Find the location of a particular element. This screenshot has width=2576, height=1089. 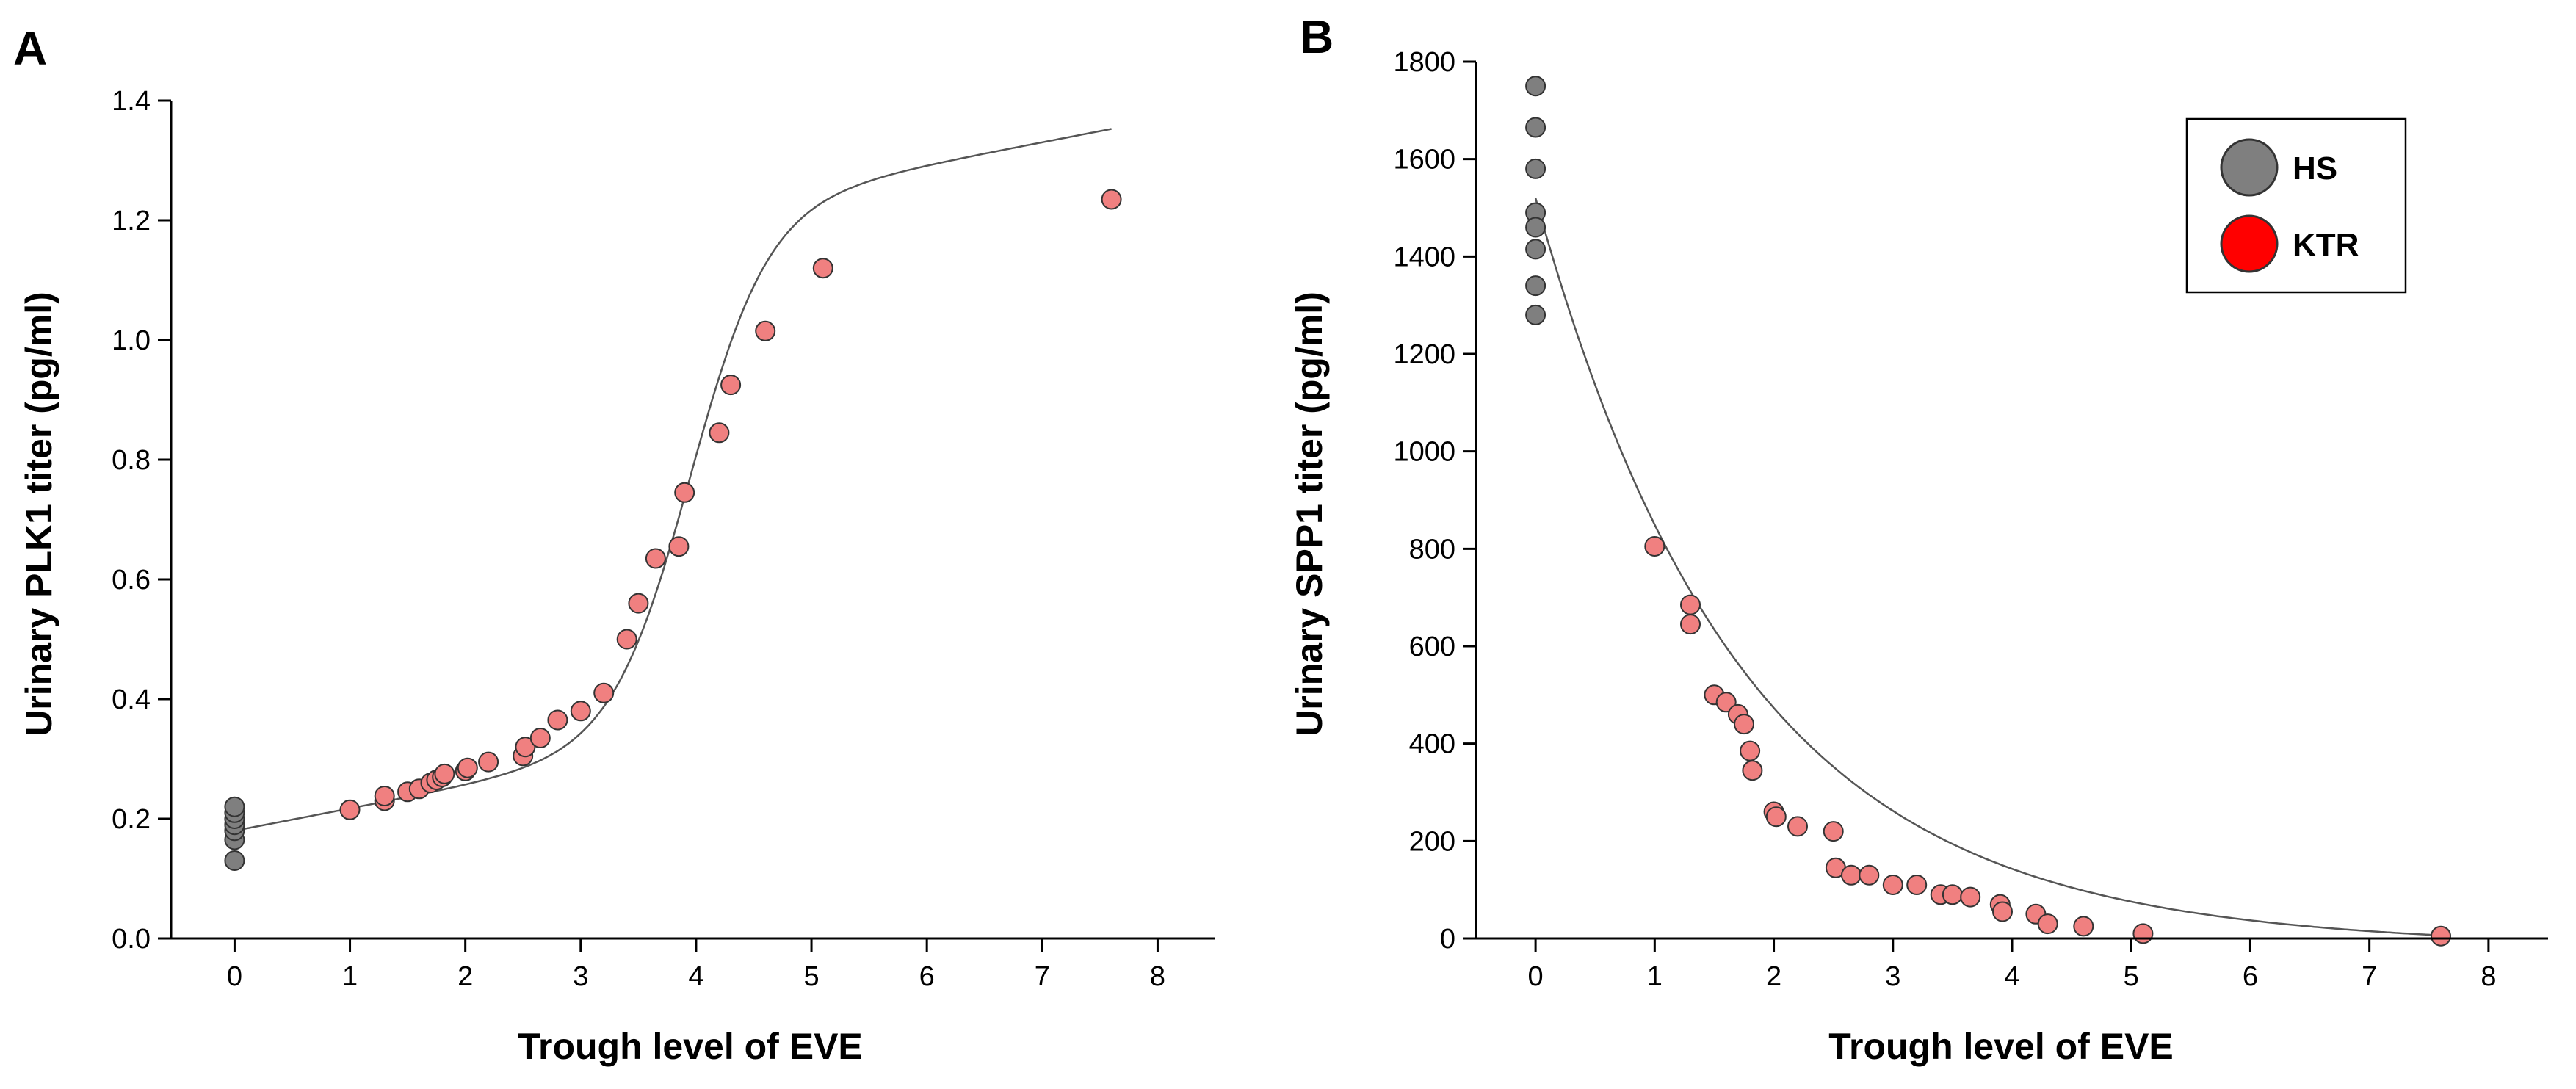

panel-b-x-tick-label: 5 is located at coordinates (2131, 976).